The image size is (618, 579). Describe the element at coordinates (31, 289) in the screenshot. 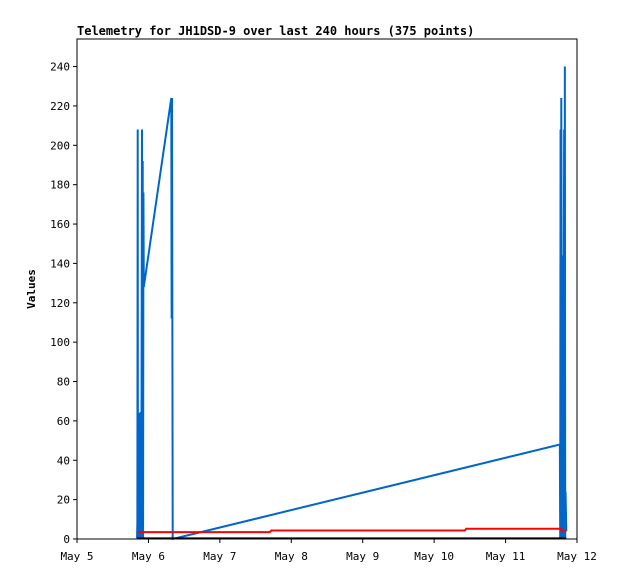

I see `y-axis-label: Values` at that location.